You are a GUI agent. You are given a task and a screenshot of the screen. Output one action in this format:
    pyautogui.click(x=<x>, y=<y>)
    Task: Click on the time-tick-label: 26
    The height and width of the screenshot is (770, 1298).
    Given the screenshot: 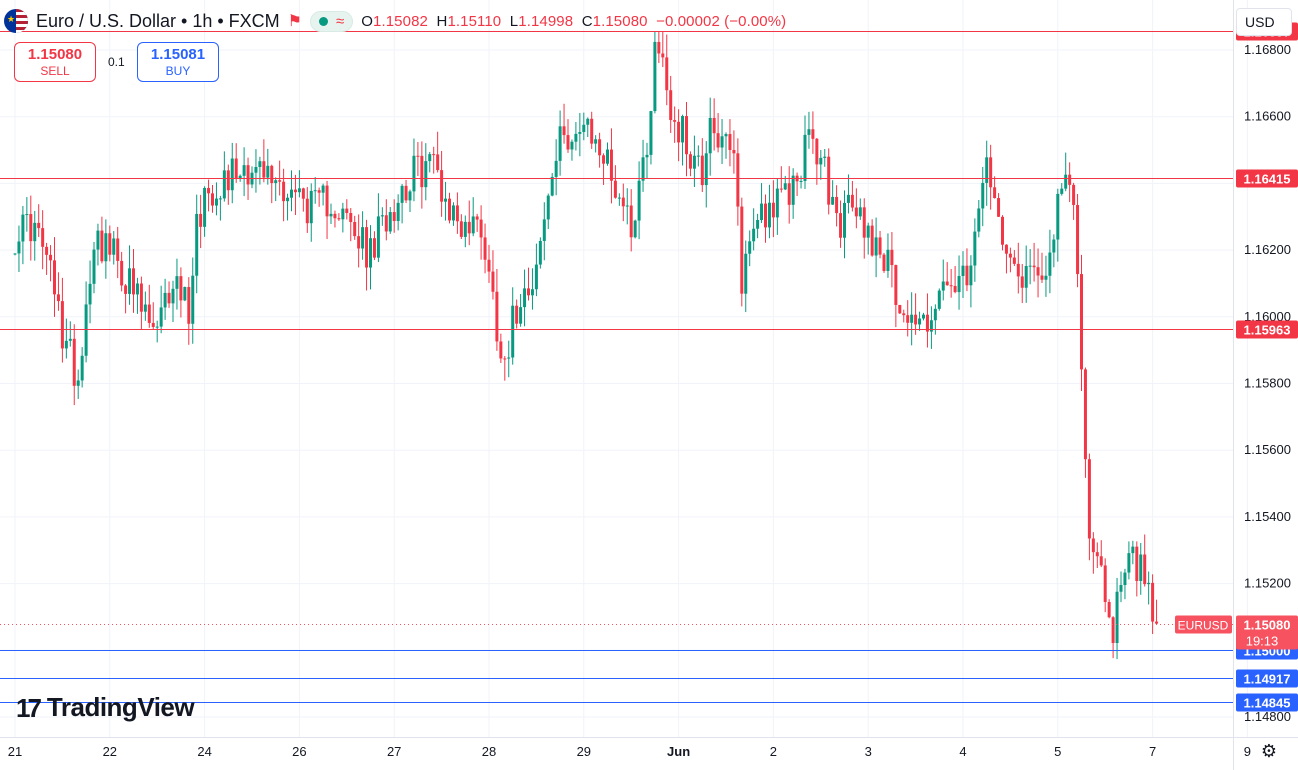 What is the action you would take?
    pyautogui.click(x=299, y=751)
    